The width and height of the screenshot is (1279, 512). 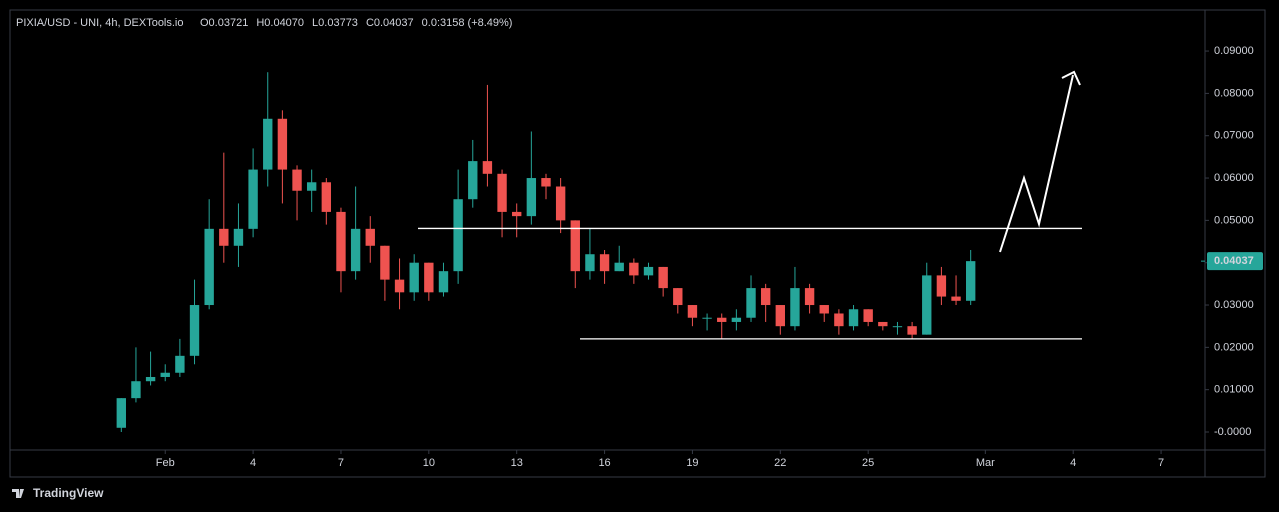 I want to click on ohlc-value: L0.03773, so click(x=335, y=23).